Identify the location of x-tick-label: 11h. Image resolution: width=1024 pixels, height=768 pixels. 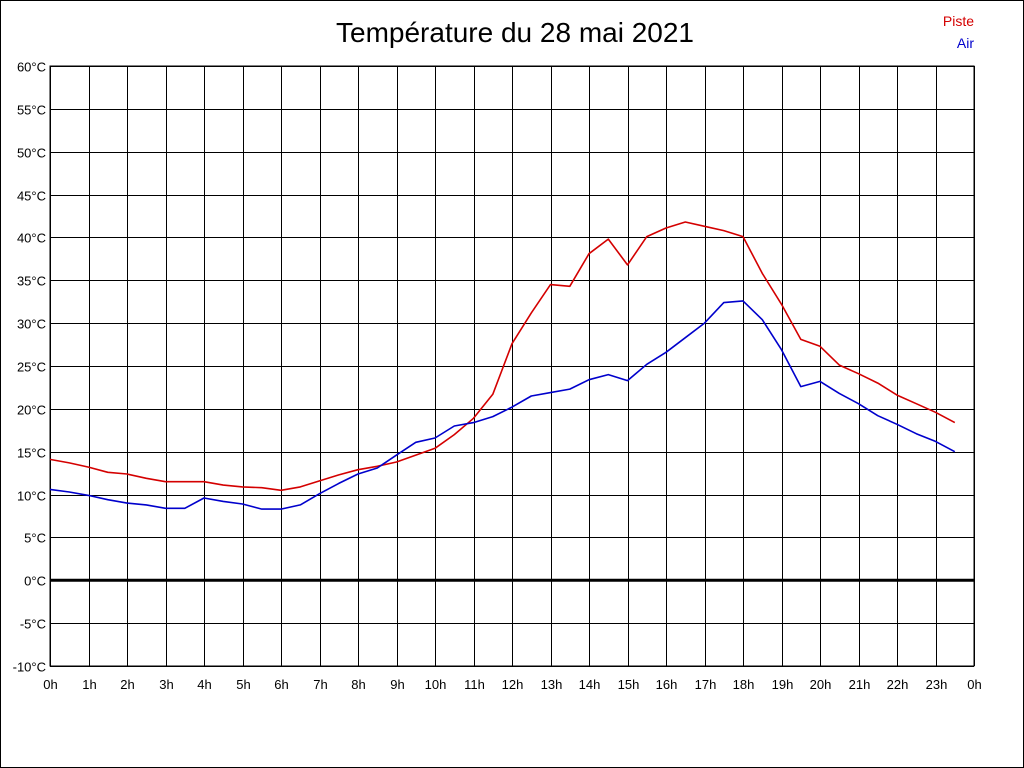
(474, 684).